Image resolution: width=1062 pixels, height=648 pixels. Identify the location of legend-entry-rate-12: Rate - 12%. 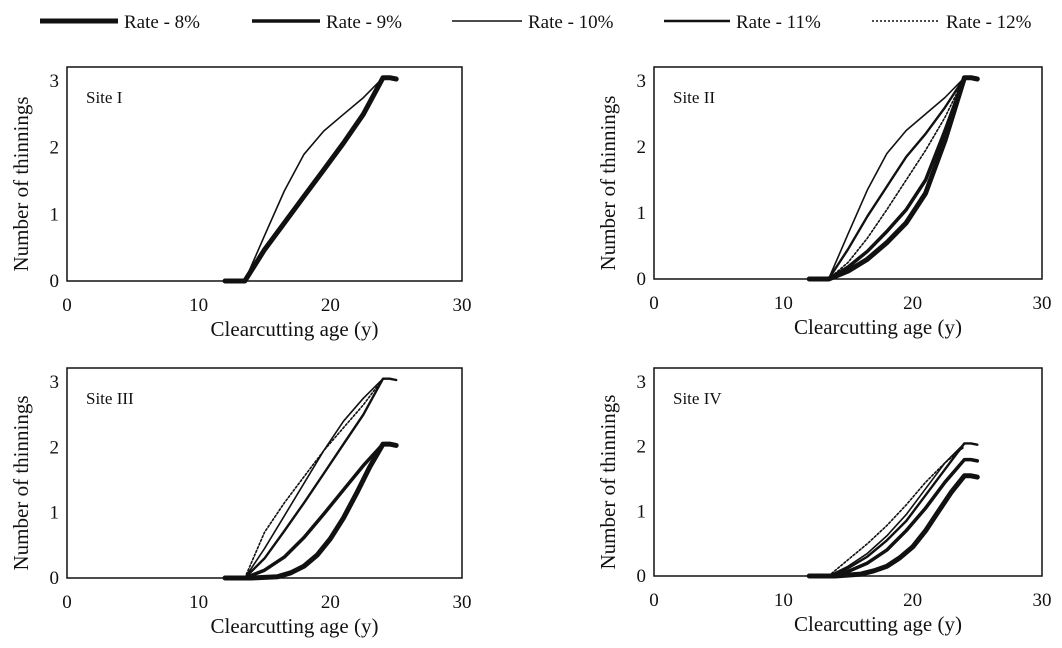
(952, 22).